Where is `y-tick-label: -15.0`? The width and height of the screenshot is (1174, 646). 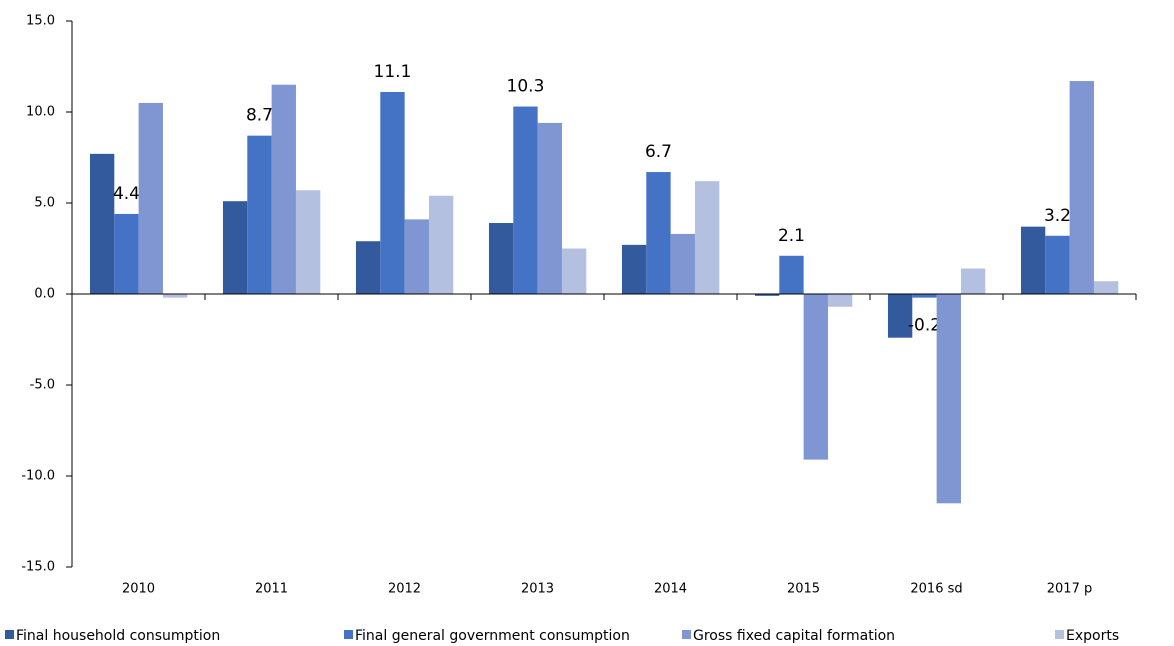 y-tick-label: -15.0 is located at coordinates (38, 567).